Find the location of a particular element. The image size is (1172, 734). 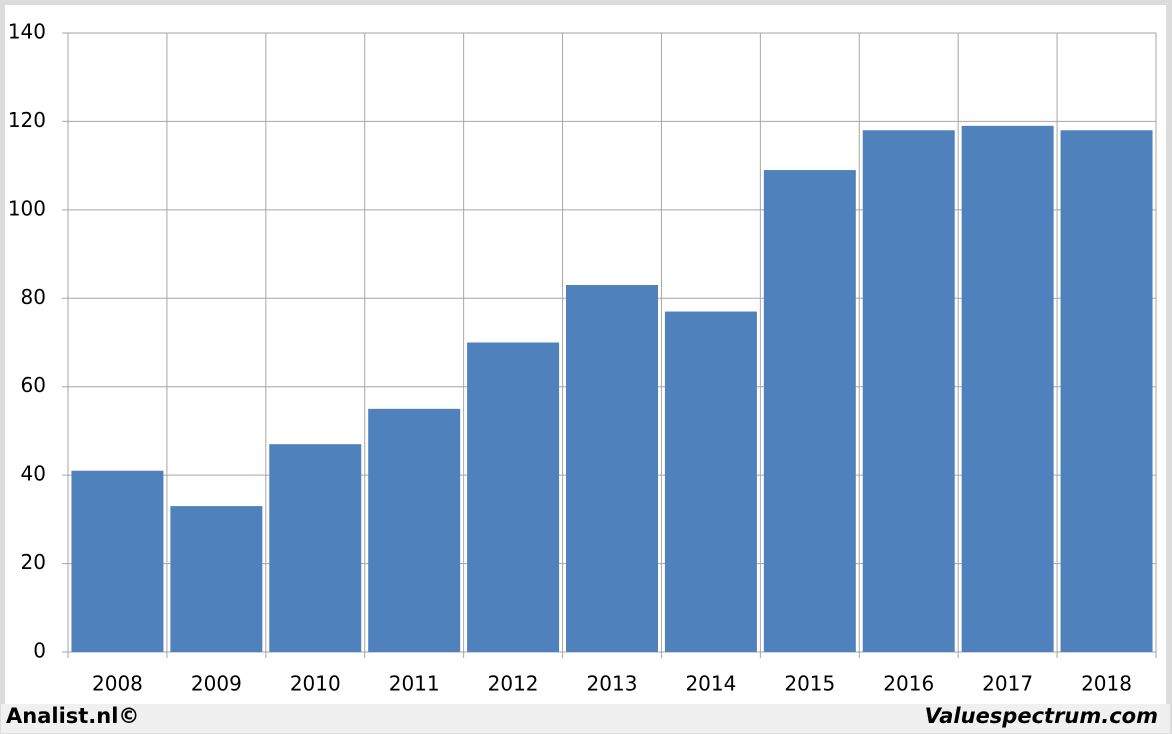

footer-left: Analist.nl© is located at coordinates (72, 716).